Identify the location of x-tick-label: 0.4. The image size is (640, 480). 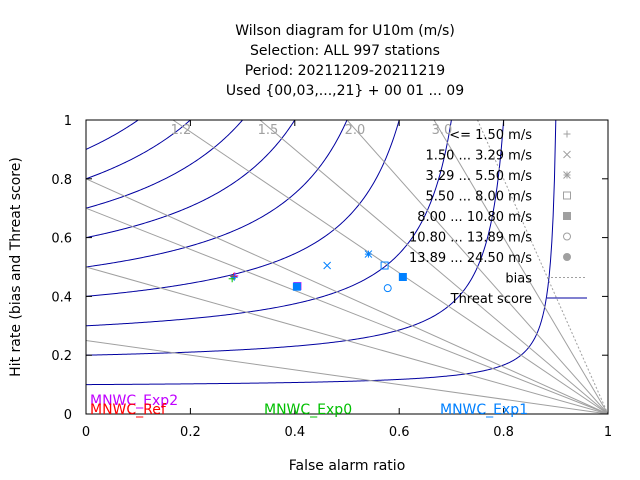
(294, 432).